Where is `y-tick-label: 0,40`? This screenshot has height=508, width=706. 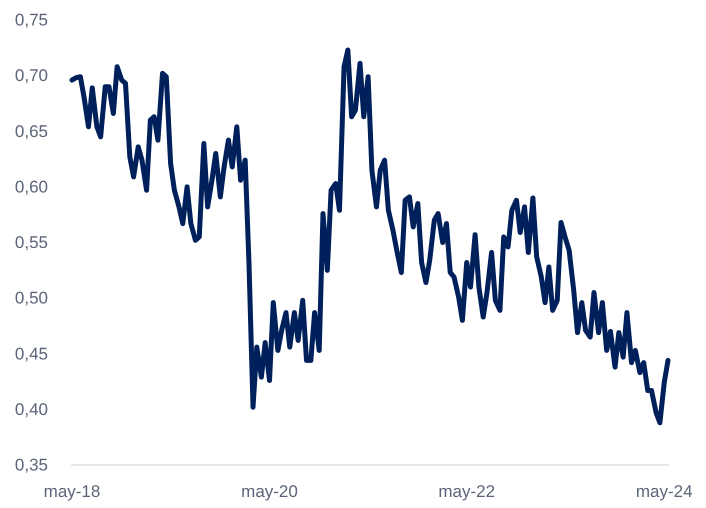
y-tick-label: 0,40 is located at coordinates (31, 409).